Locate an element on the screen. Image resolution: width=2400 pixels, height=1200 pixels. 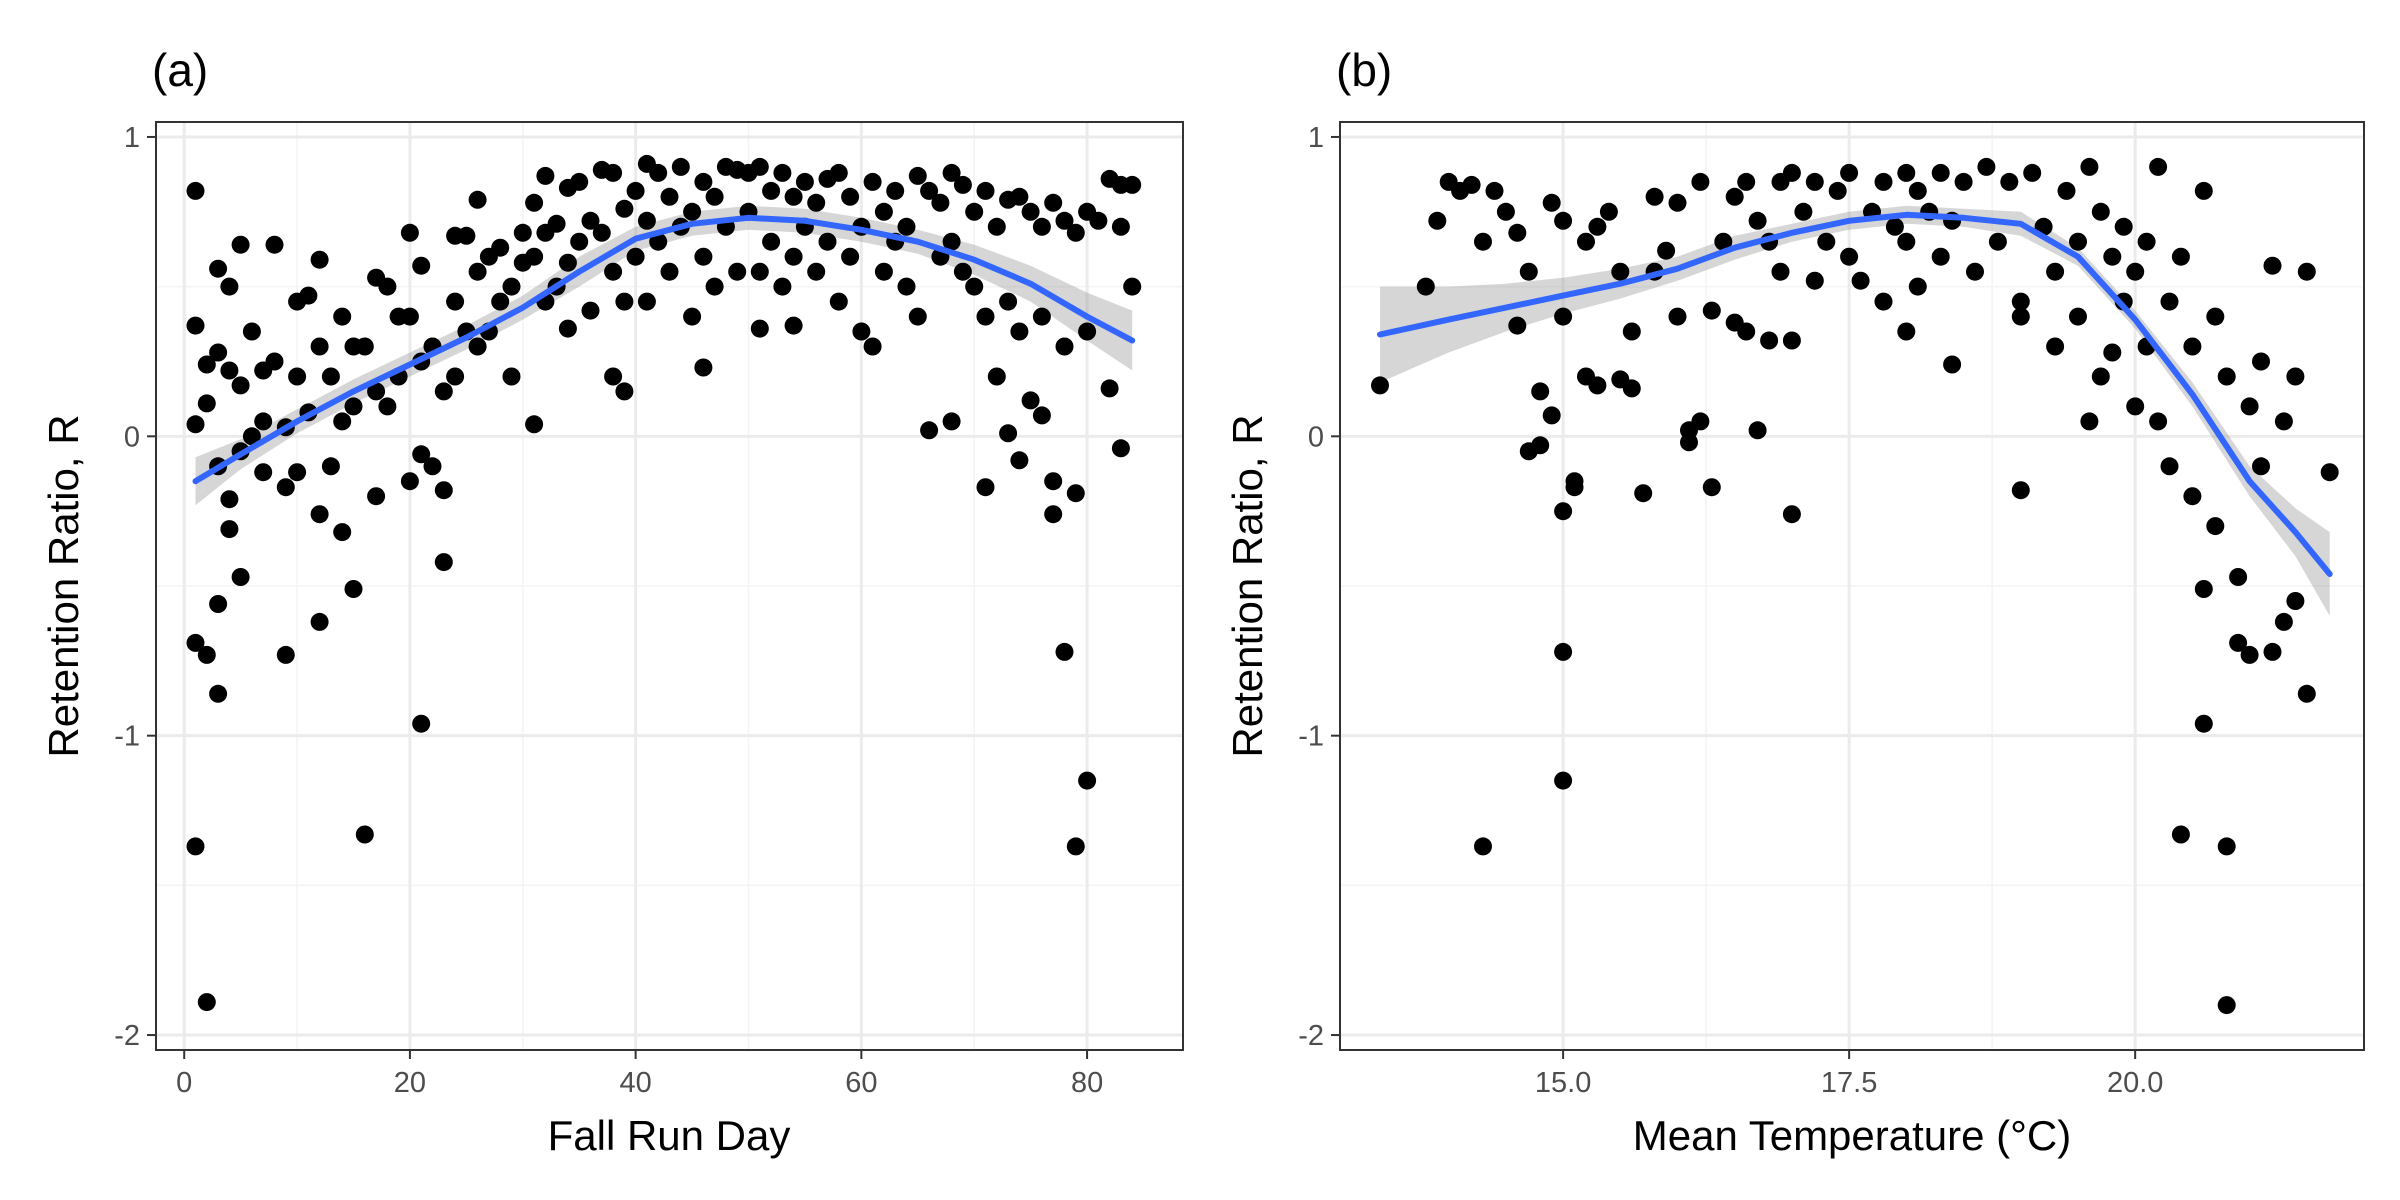
x-tick-label: 20.0 is located at coordinates (2135, 1083).